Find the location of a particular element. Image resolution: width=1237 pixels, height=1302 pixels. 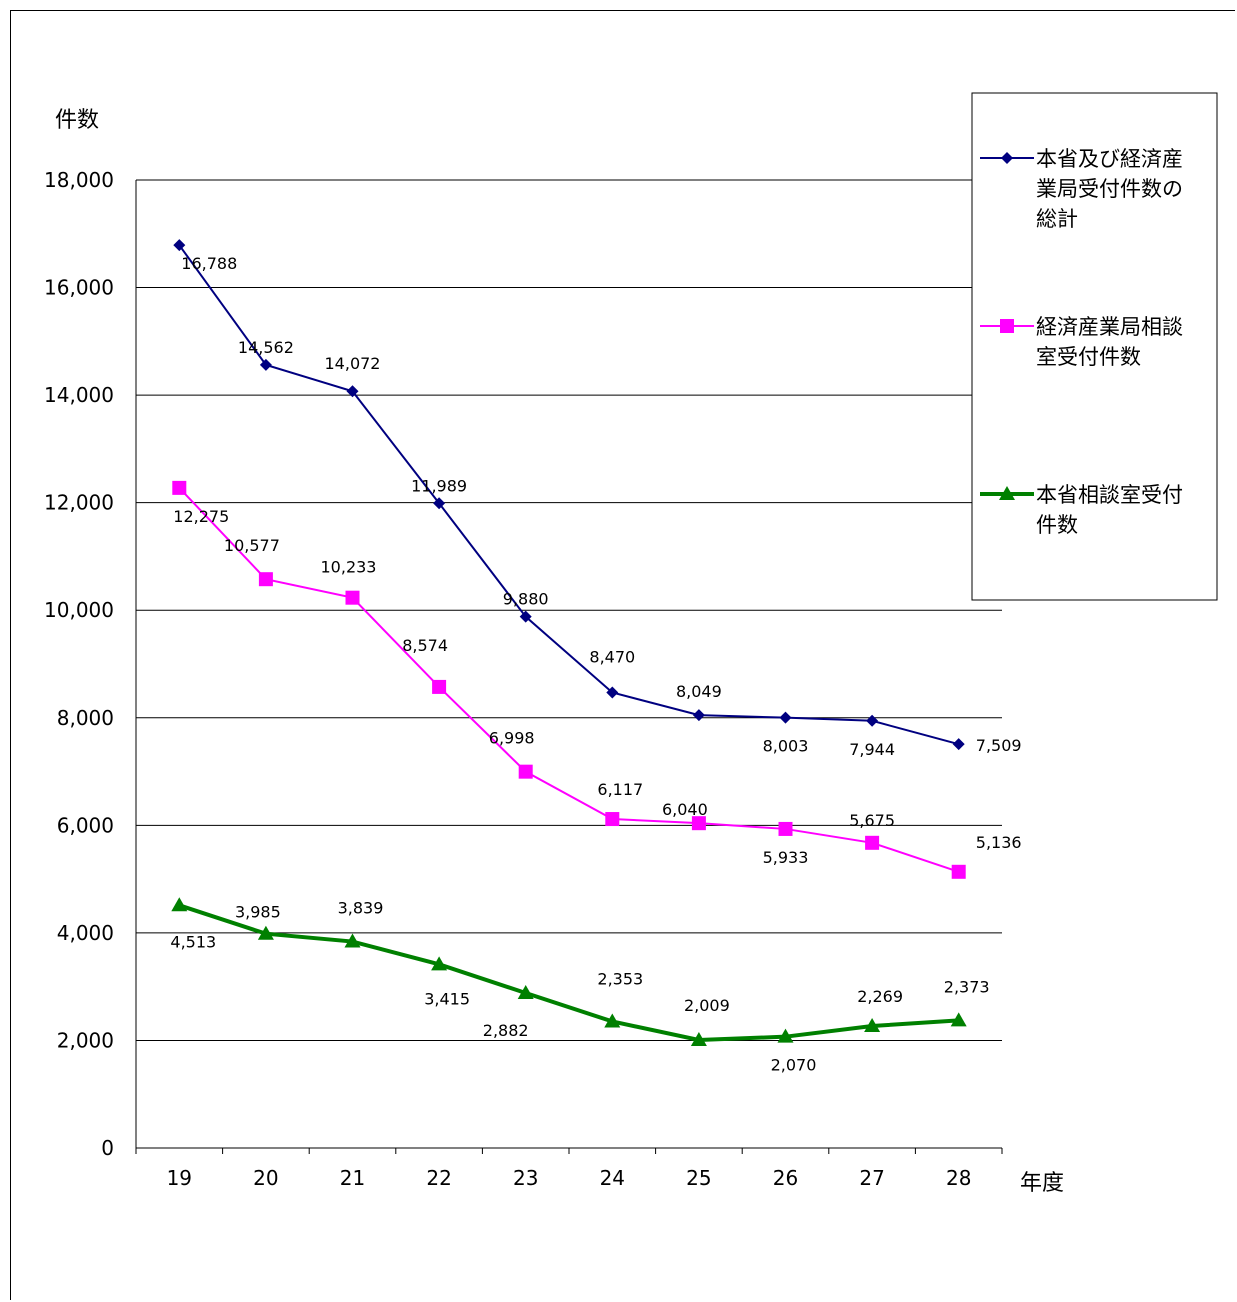

data-label: 7,944 is located at coordinates (872, 749).